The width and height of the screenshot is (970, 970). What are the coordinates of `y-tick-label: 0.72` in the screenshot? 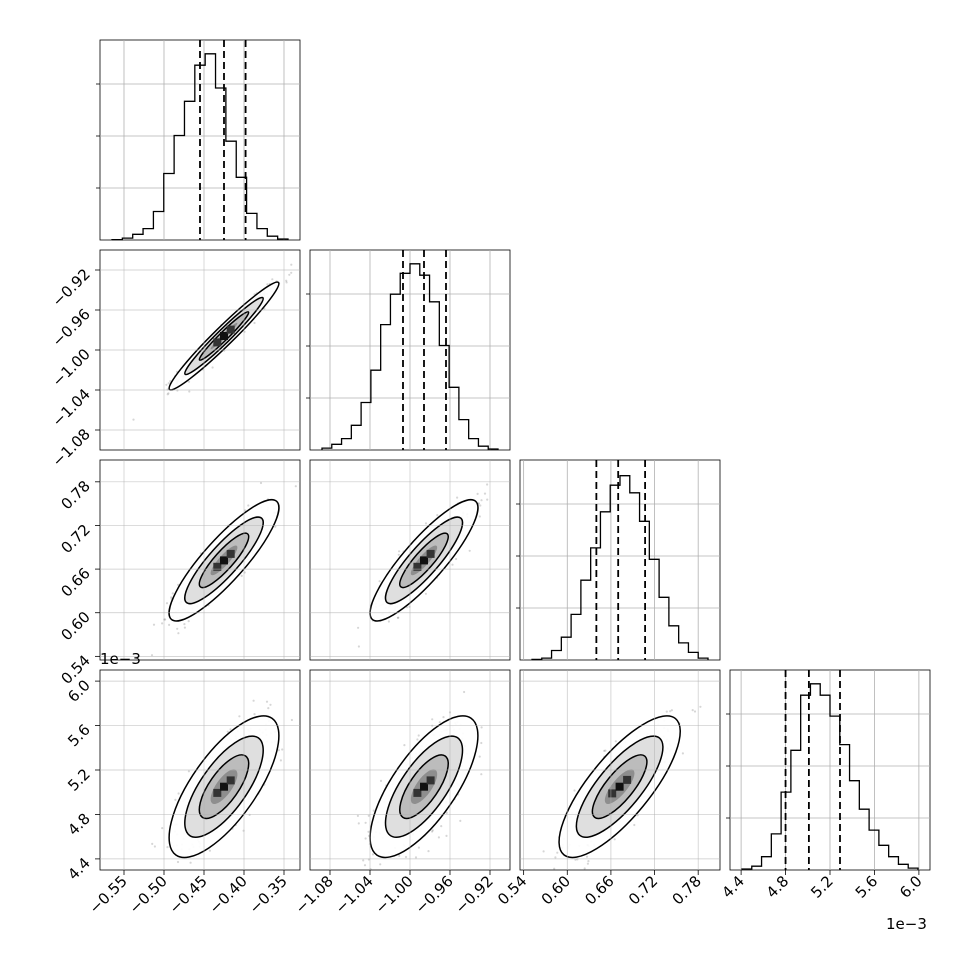 It's located at (75, 539).